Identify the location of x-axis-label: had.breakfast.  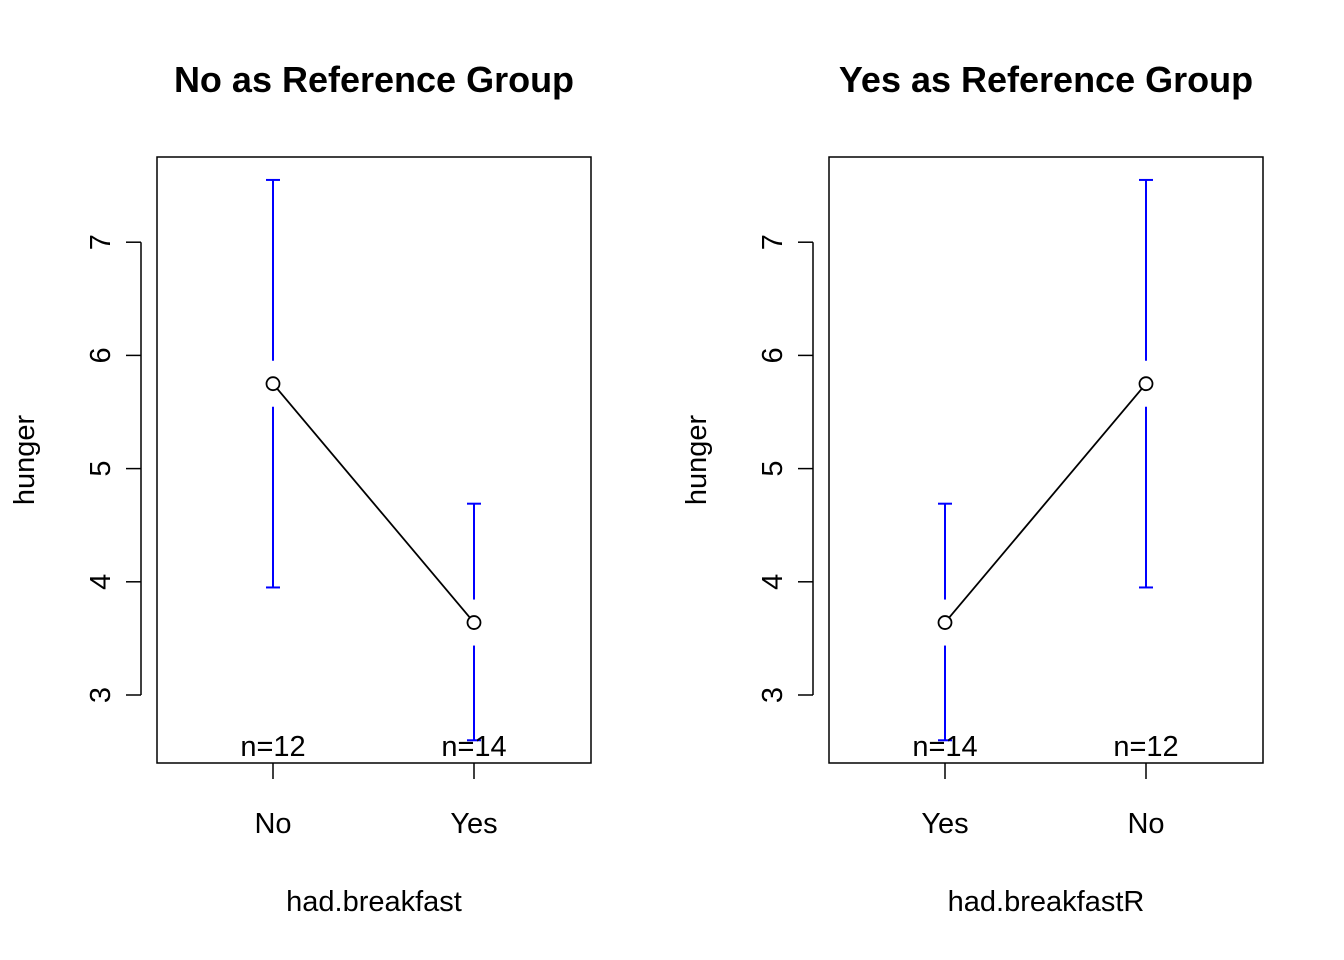
(374, 902).